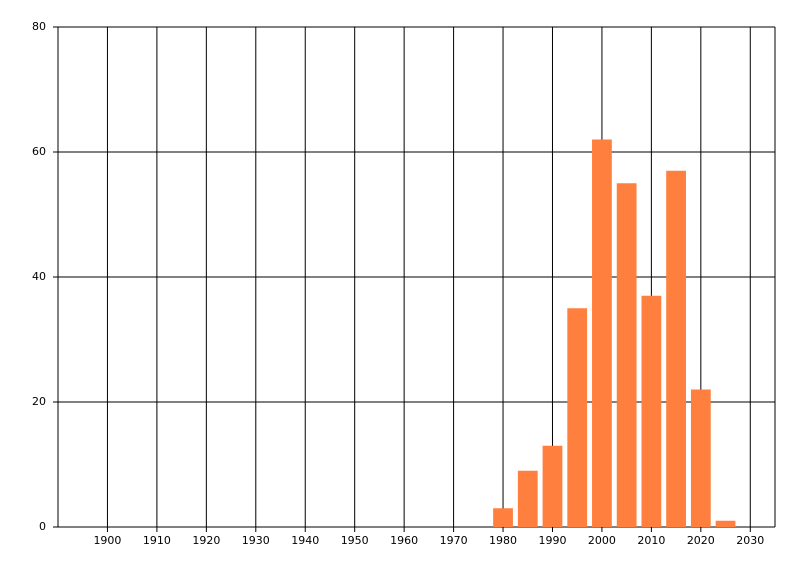 The image size is (800, 576). Describe the element at coordinates (701, 540) in the screenshot. I see `x-tick-label: 2020` at that location.